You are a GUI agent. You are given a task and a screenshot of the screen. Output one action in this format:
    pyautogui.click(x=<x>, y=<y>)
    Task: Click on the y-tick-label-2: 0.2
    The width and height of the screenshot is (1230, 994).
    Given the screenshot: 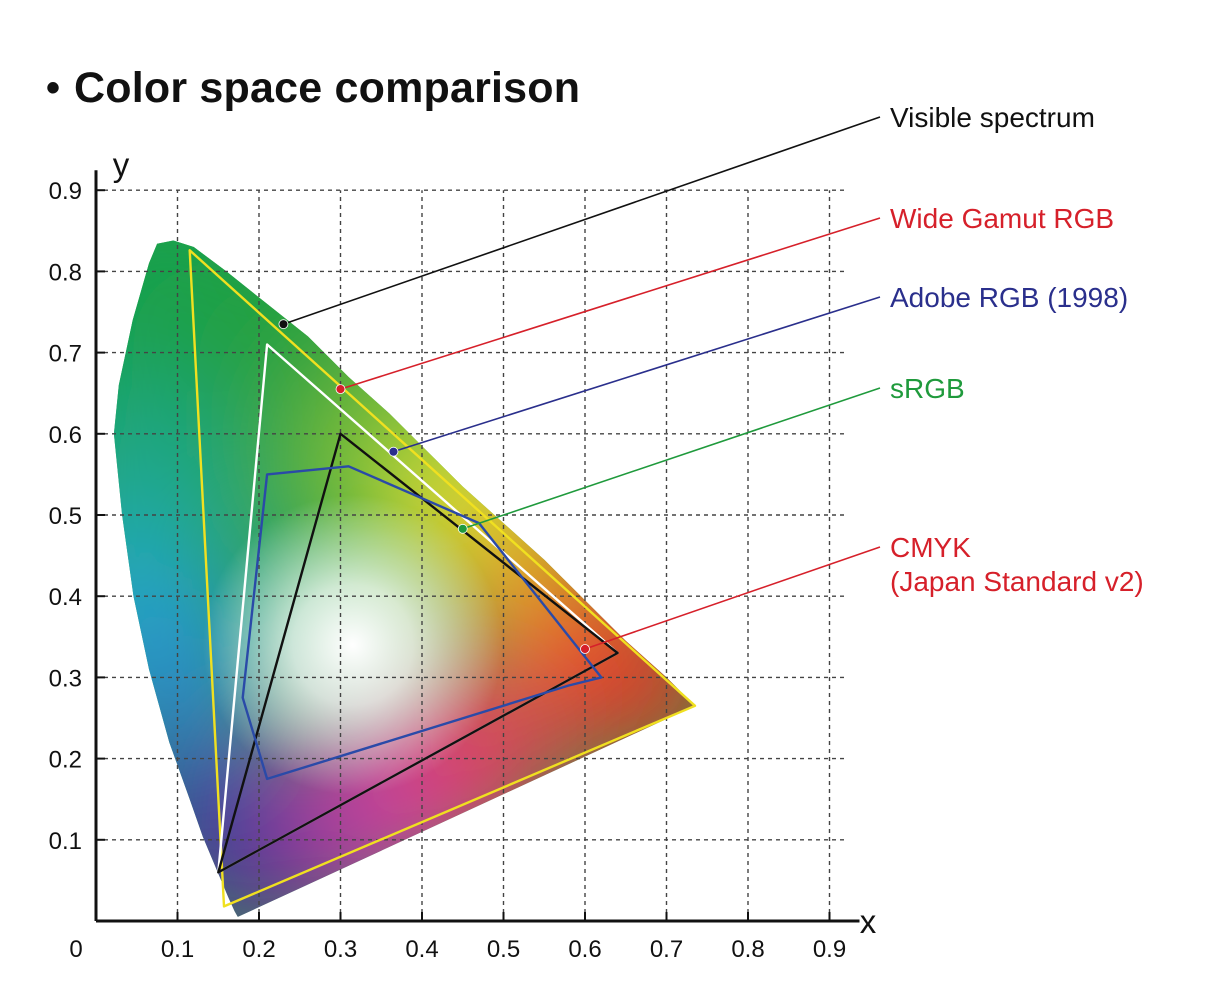 What is the action you would take?
    pyautogui.click(x=65, y=760)
    